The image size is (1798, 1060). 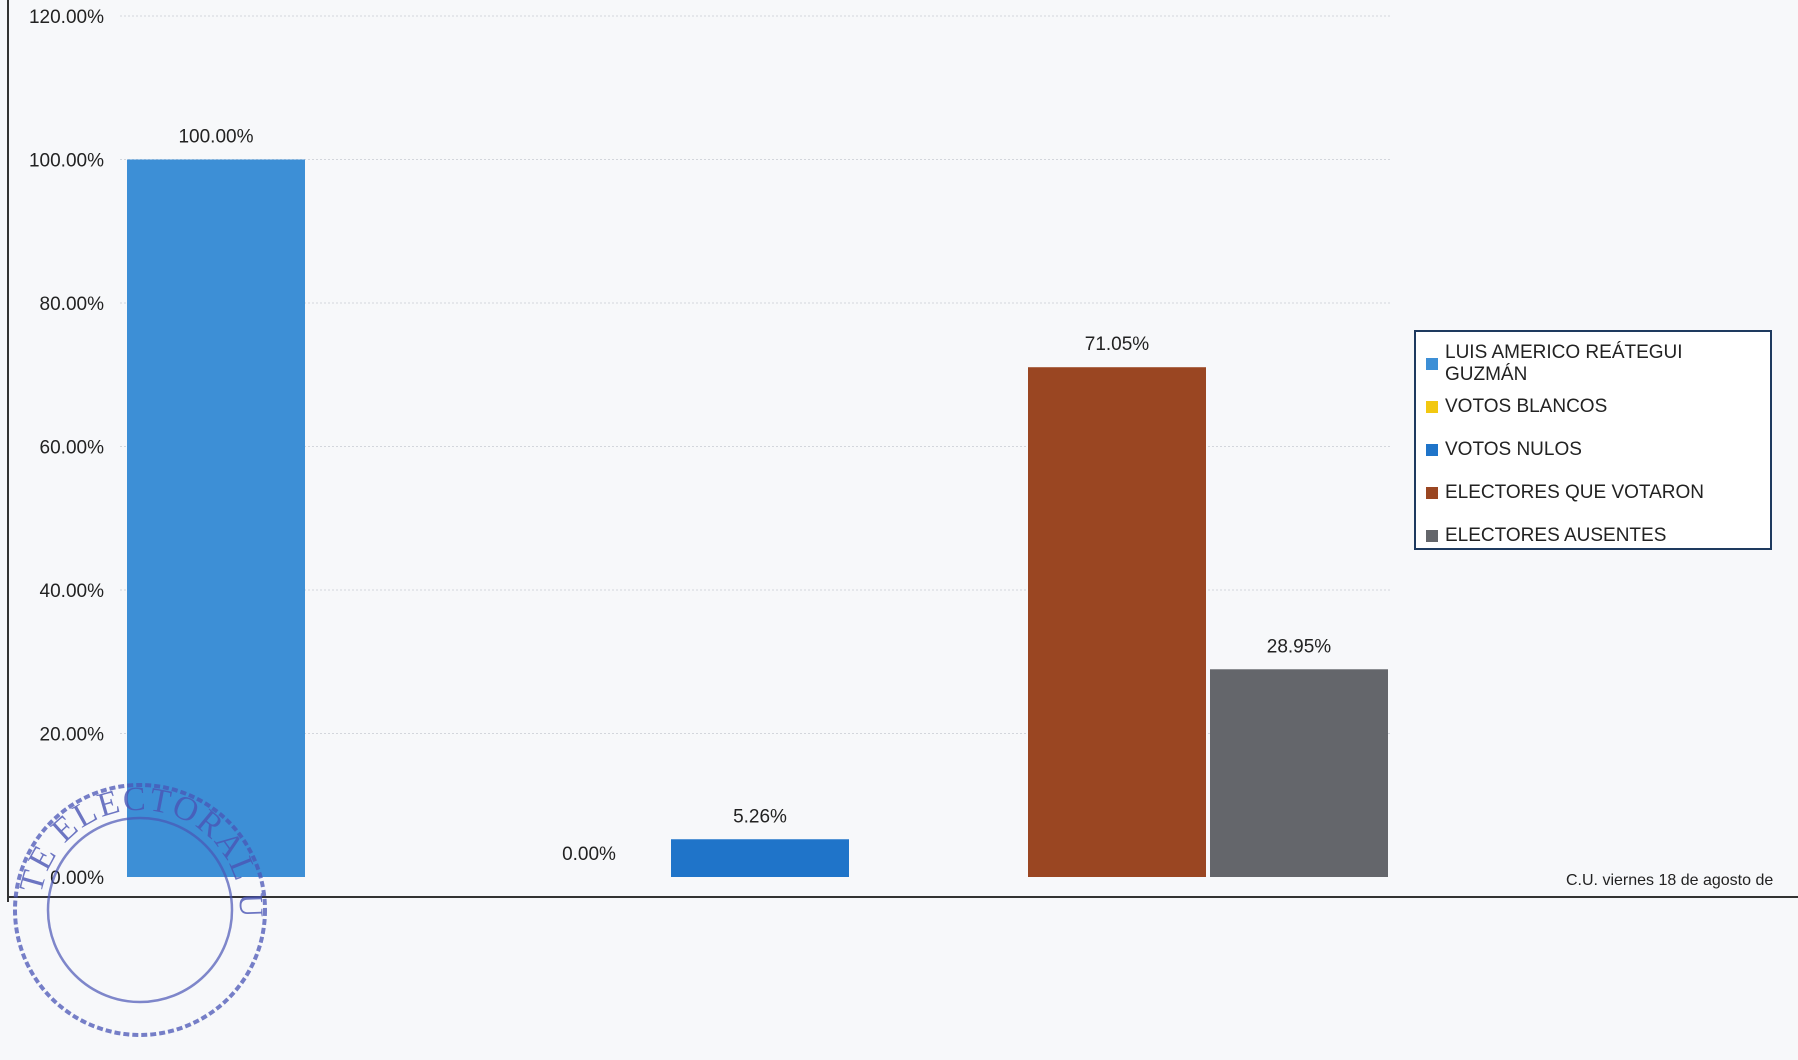 I want to click on page-frame-left, so click(x=8, y=451).